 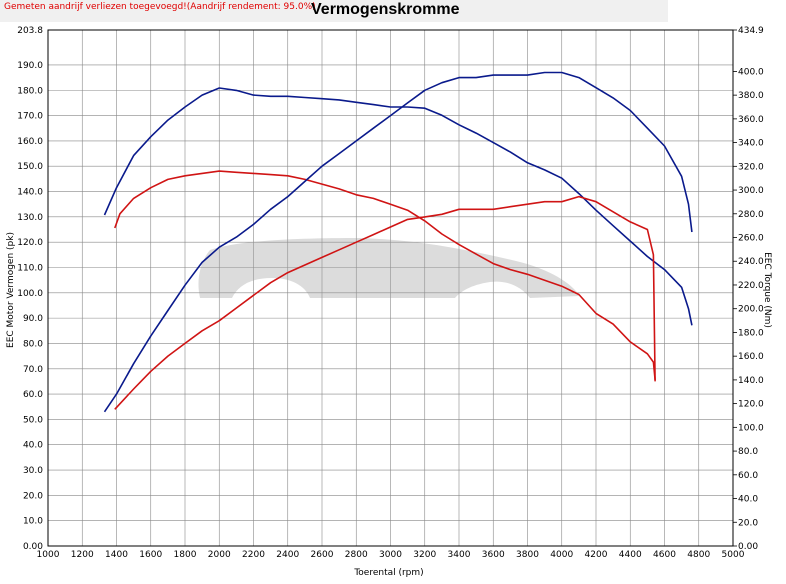 I want to click on y-tick-label: 170.0, so click(x=30, y=117).